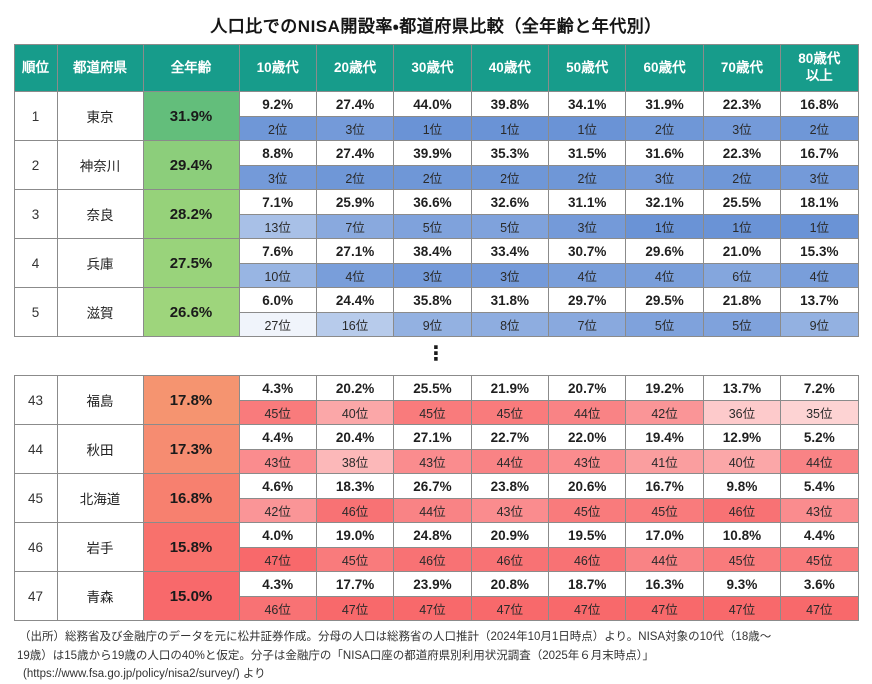  Describe the element at coordinates (510, 300) in the screenshot. I see `age-rate-cell-3: 31.8%` at that location.